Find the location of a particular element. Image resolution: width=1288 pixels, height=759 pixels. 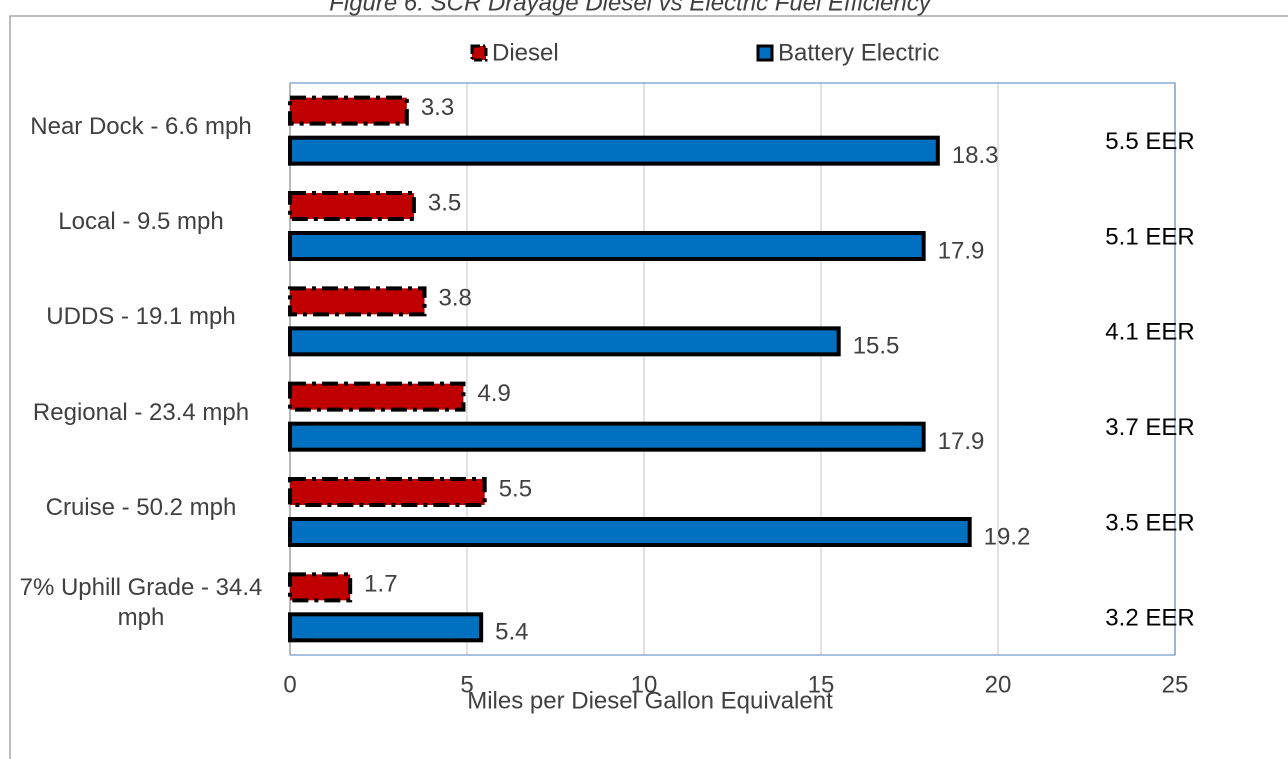

annotation: 3.2 EER is located at coordinates (1149, 618).